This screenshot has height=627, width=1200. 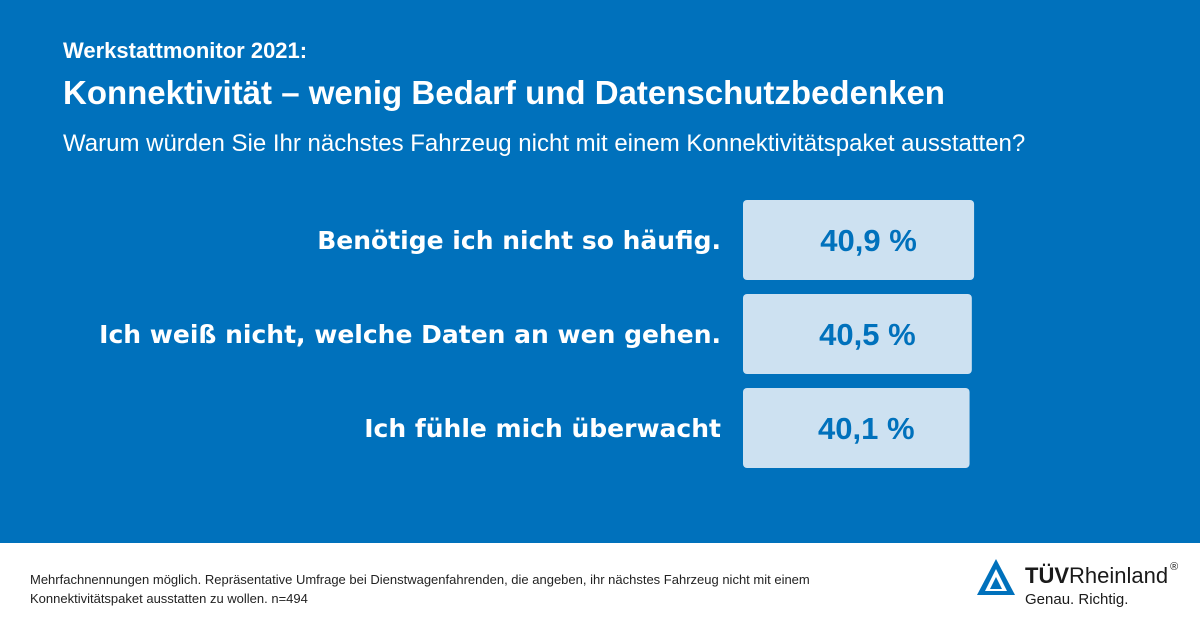 What do you see at coordinates (1047, 575) in the screenshot?
I see `brand-name-bold: TÜV` at bounding box center [1047, 575].